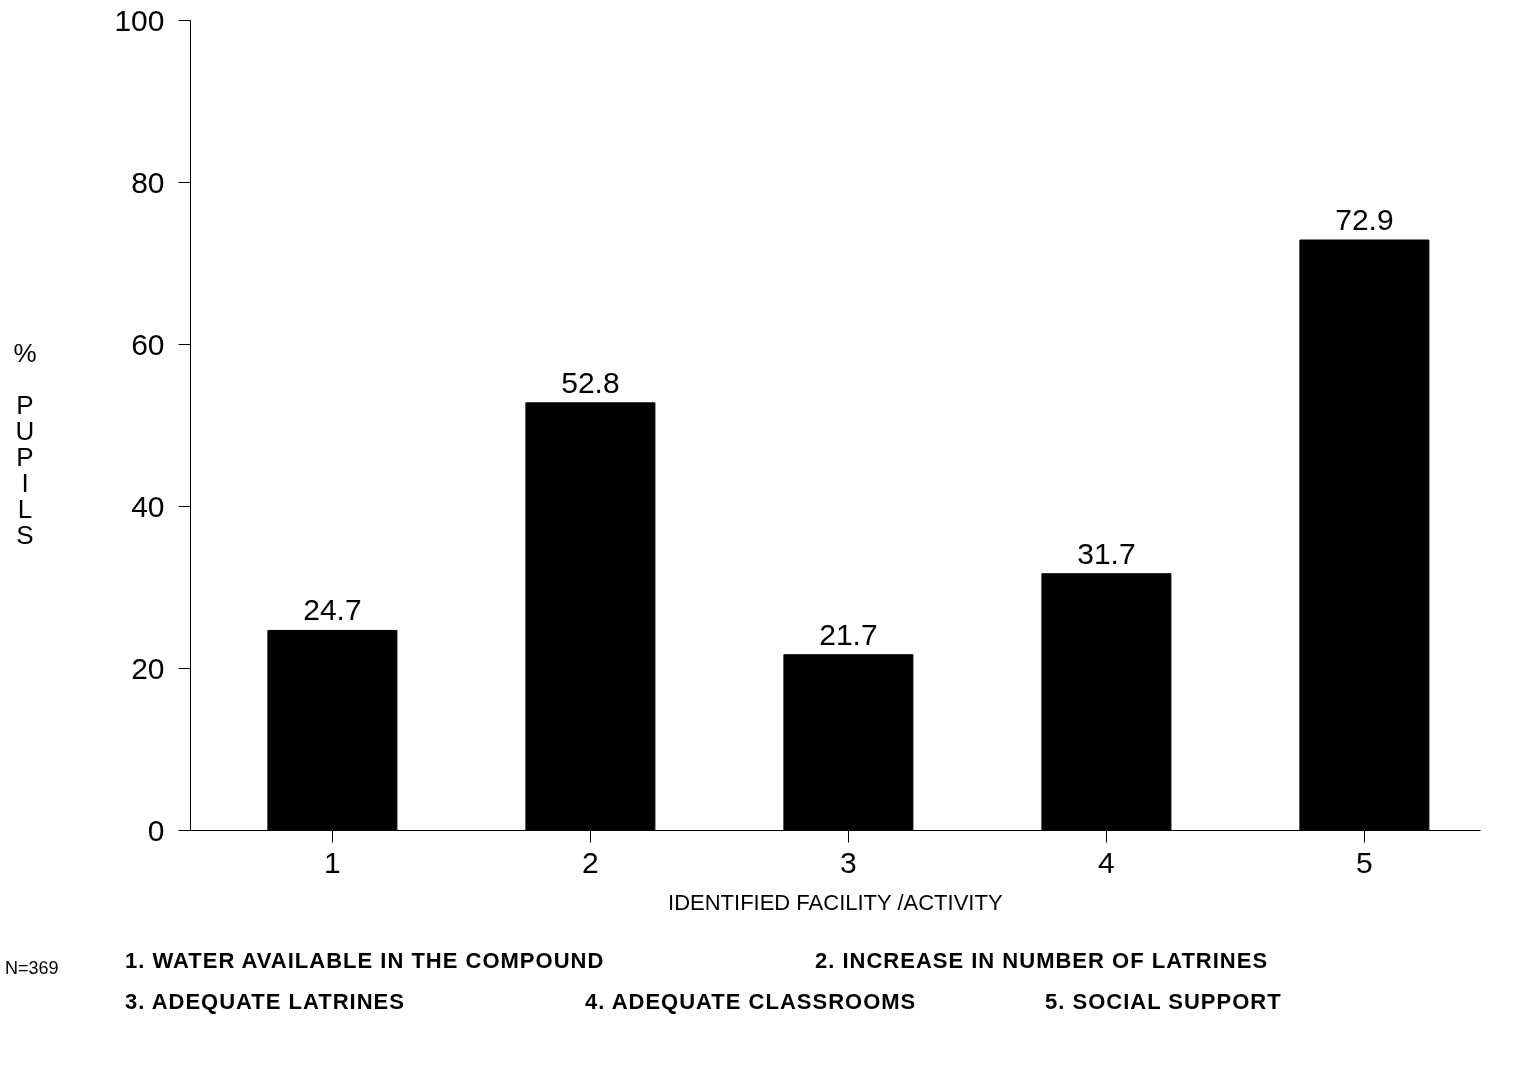  What do you see at coordinates (332, 610) in the screenshot?
I see `data-label: 24.7` at bounding box center [332, 610].